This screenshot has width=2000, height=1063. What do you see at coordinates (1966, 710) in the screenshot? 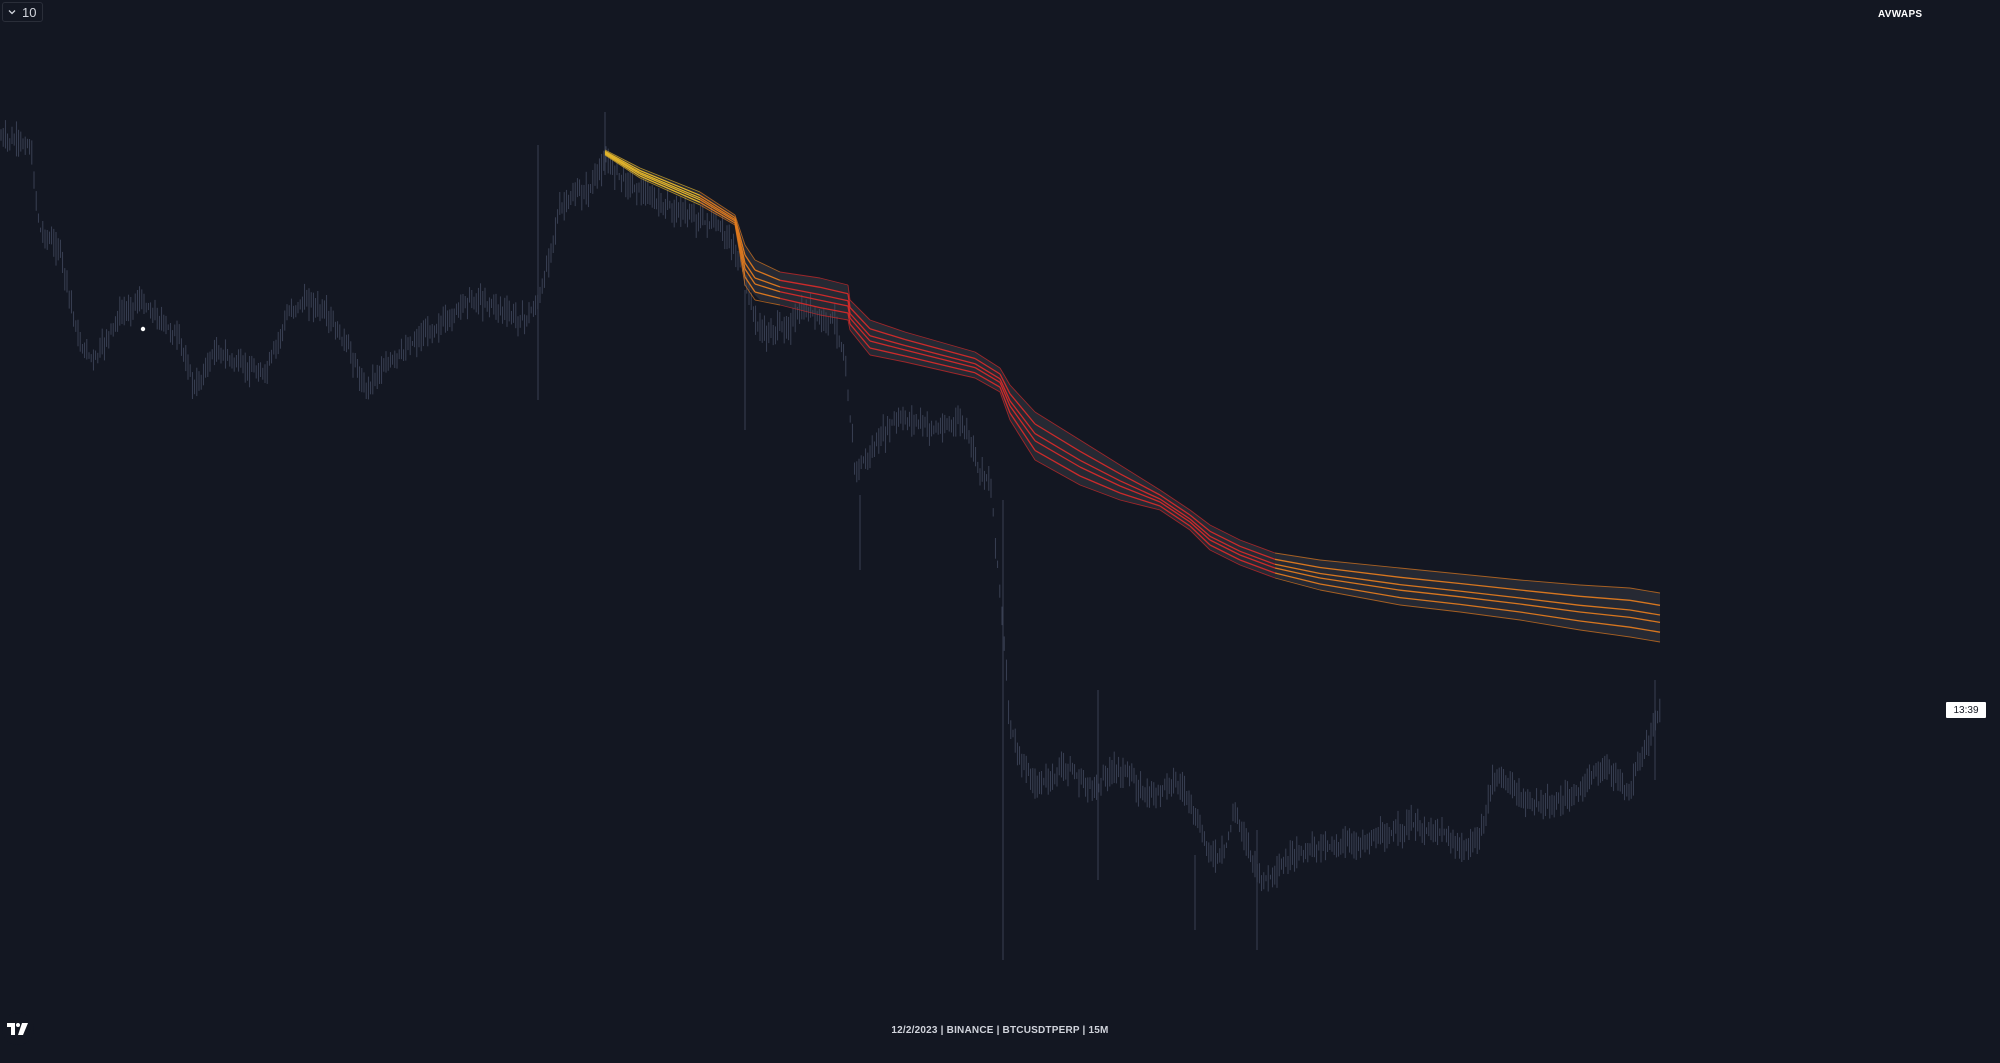
I see `last-time-badge: 13:39` at bounding box center [1966, 710].